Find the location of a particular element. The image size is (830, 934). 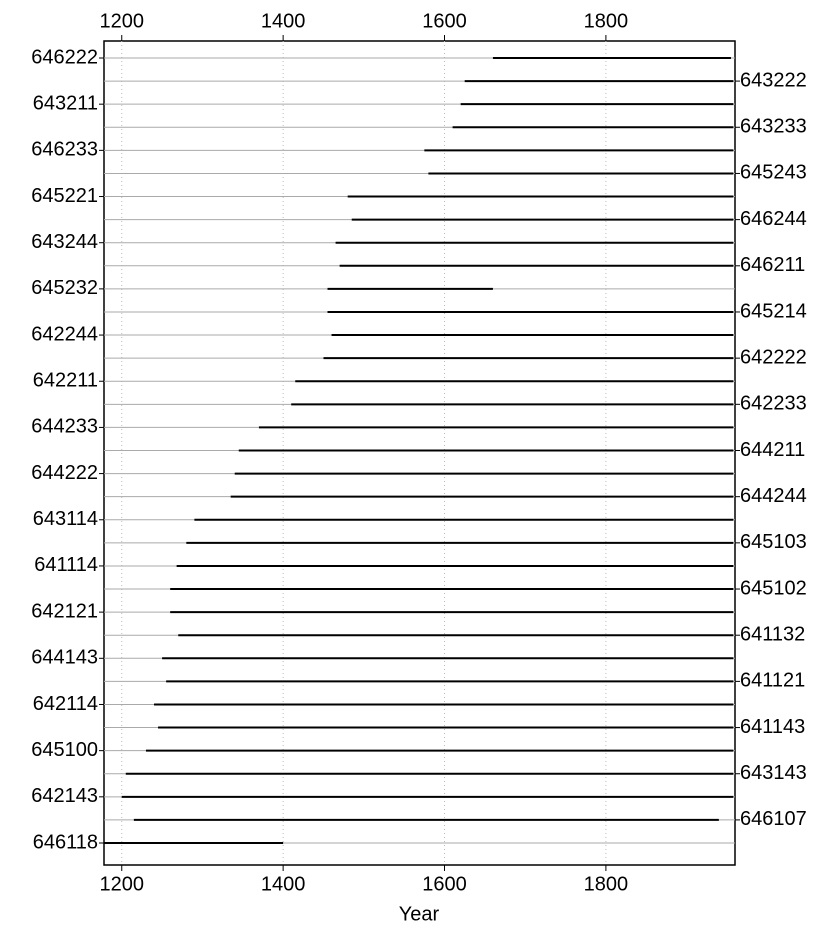

series-label: 644211 is located at coordinates (772, 450).